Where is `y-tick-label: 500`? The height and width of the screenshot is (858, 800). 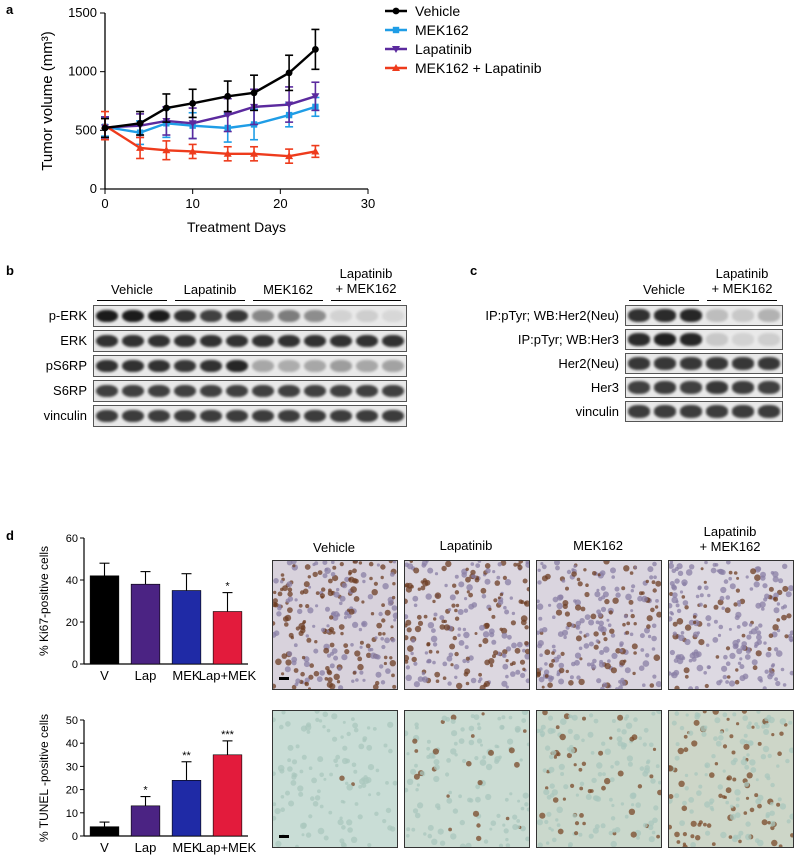
y-tick-label: 500 is located at coordinates (86, 129).